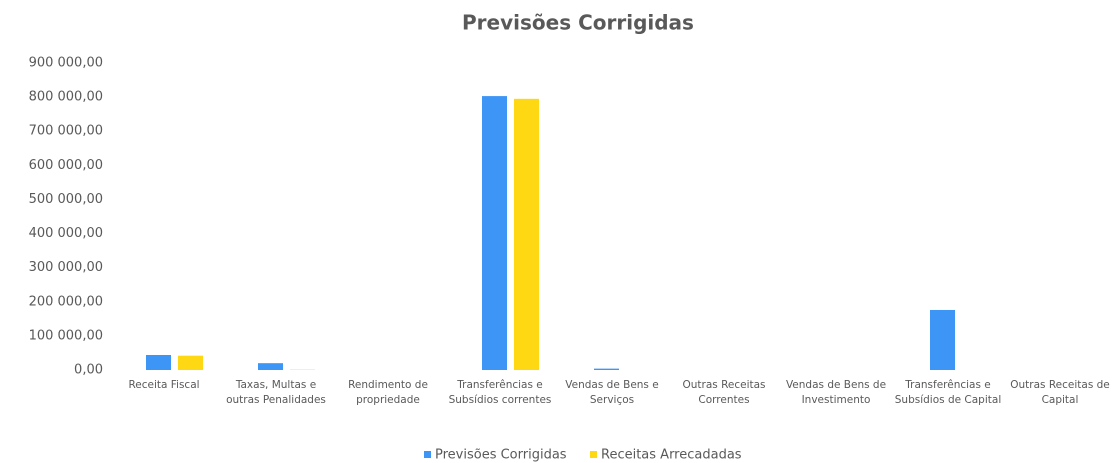 The image size is (1118, 463). What do you see at coordinates (66, 97) in the screenshot?
I see `y-tick-label: 800 000,00` at bounding box center [66, 97].